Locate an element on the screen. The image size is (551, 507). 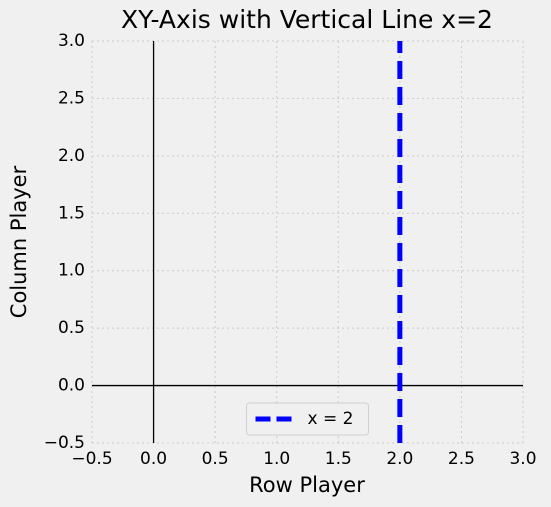
legend-box is located at coordinates (307, 419).